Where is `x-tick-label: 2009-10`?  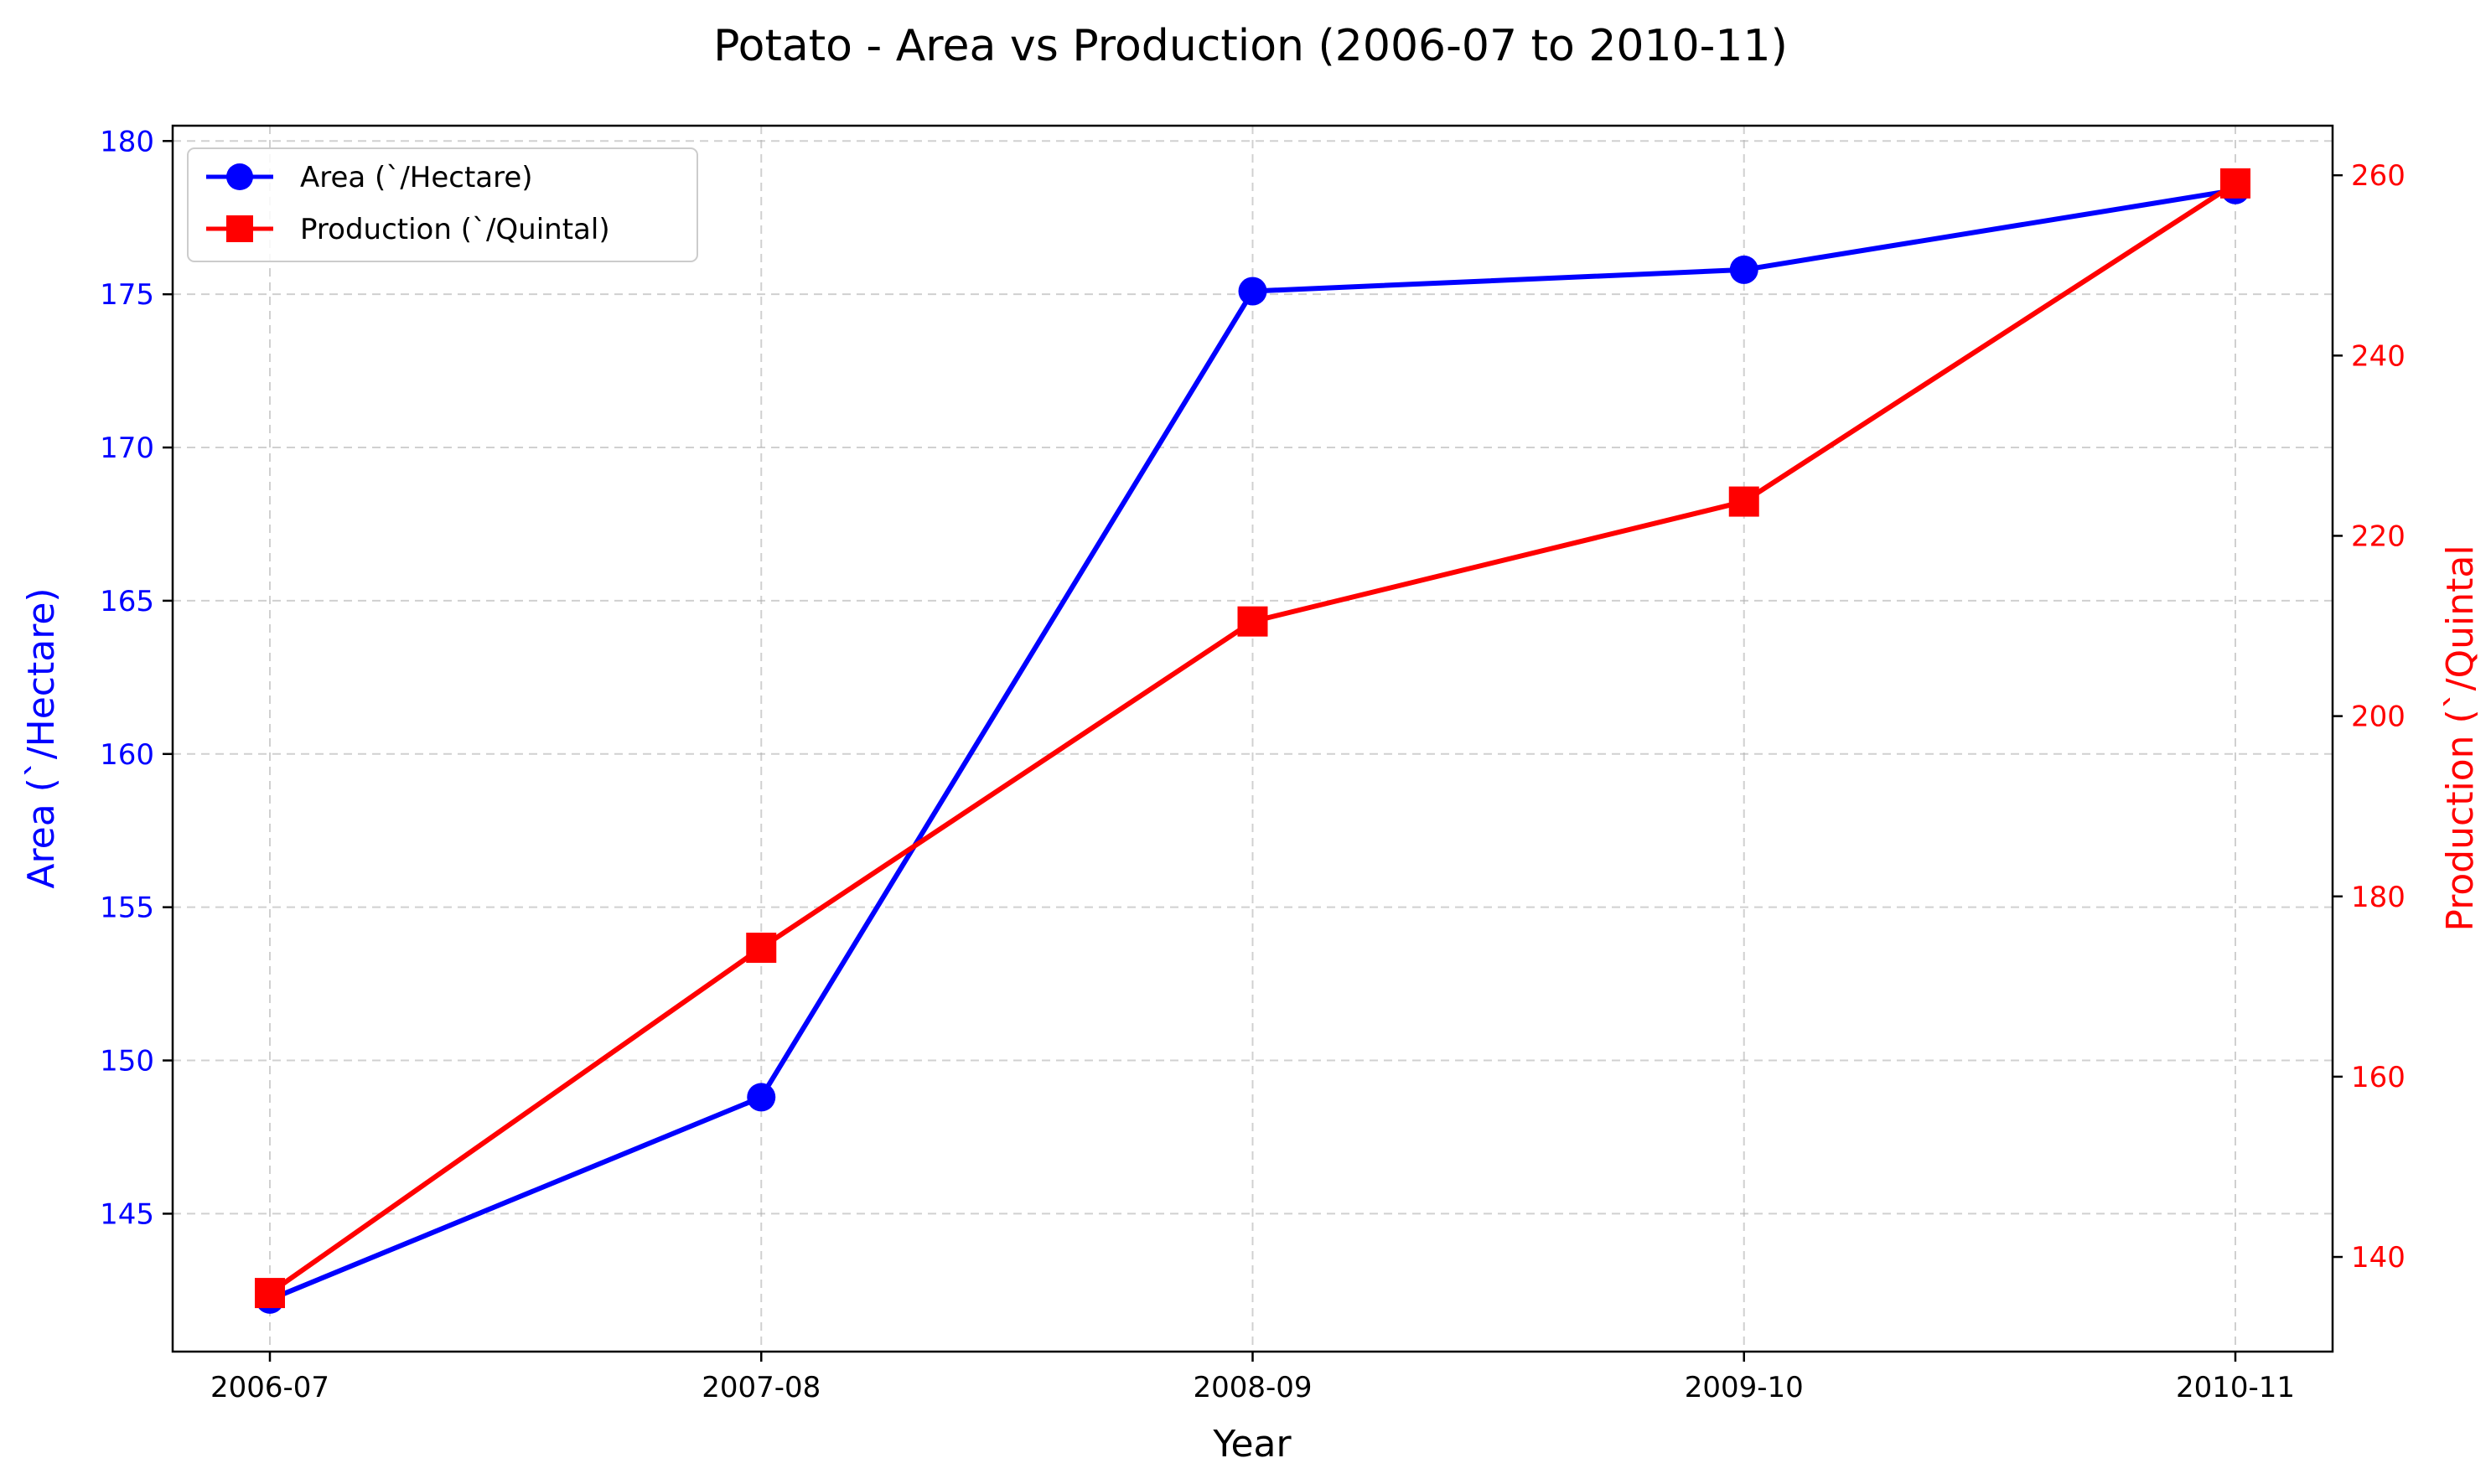
x-tick-label: 2009-10 is located at coordinates (1744, 1387).